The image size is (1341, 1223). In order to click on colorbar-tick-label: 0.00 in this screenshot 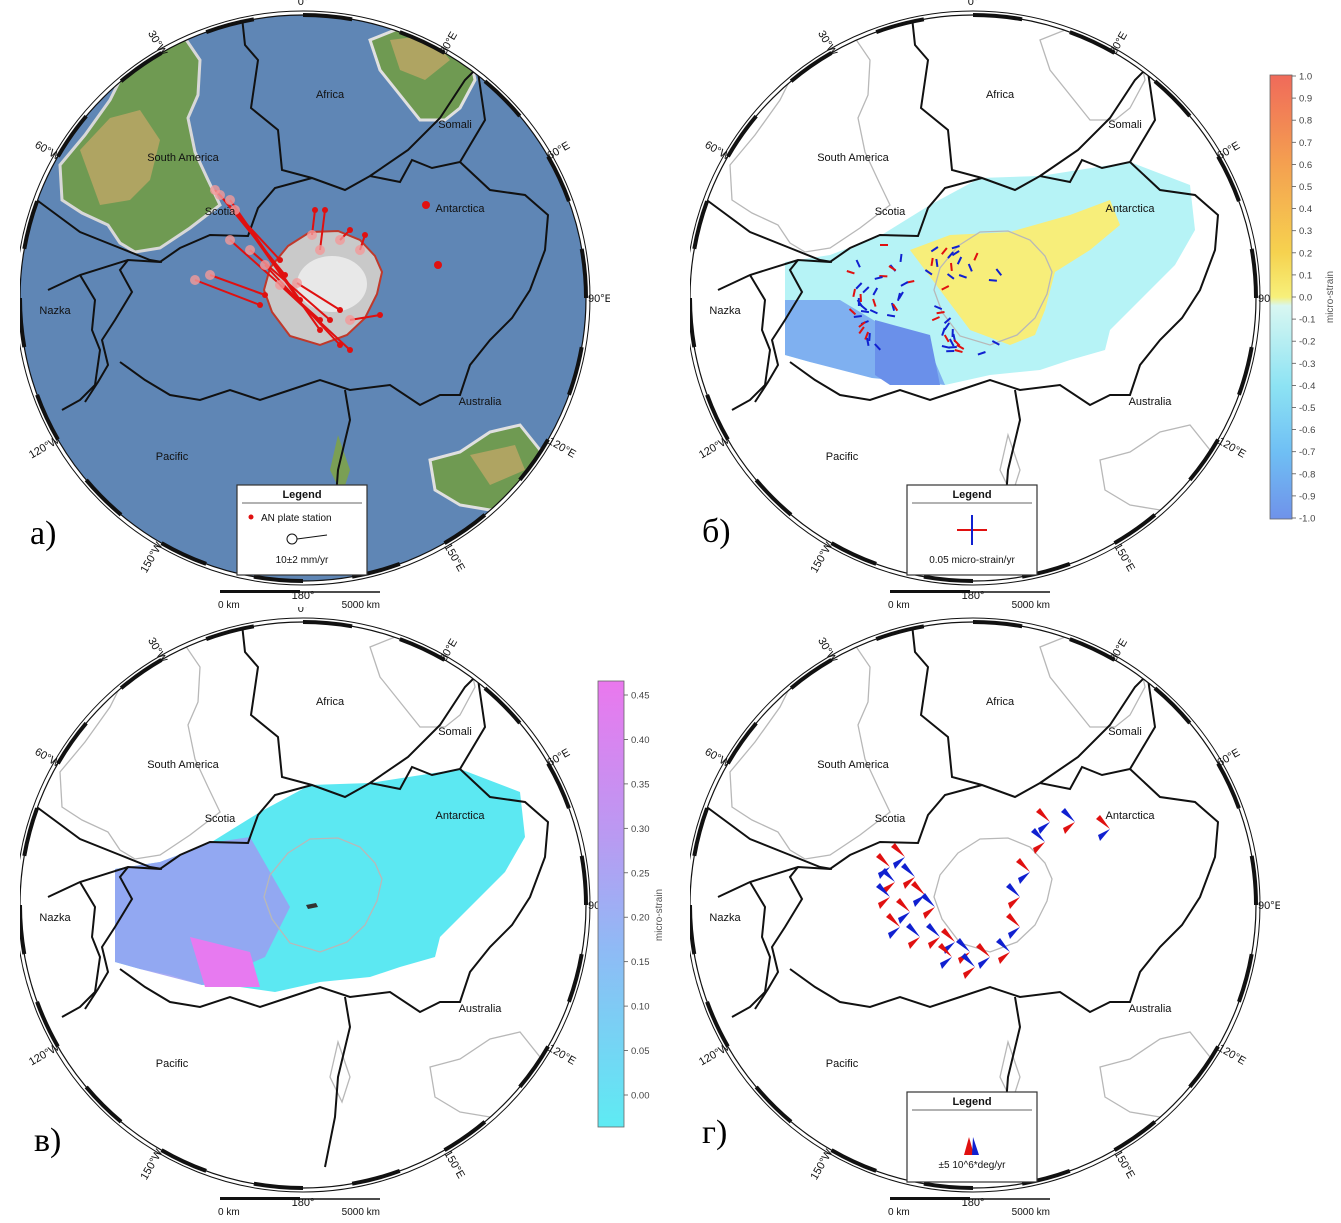, I will do `click(640, 1096)`.